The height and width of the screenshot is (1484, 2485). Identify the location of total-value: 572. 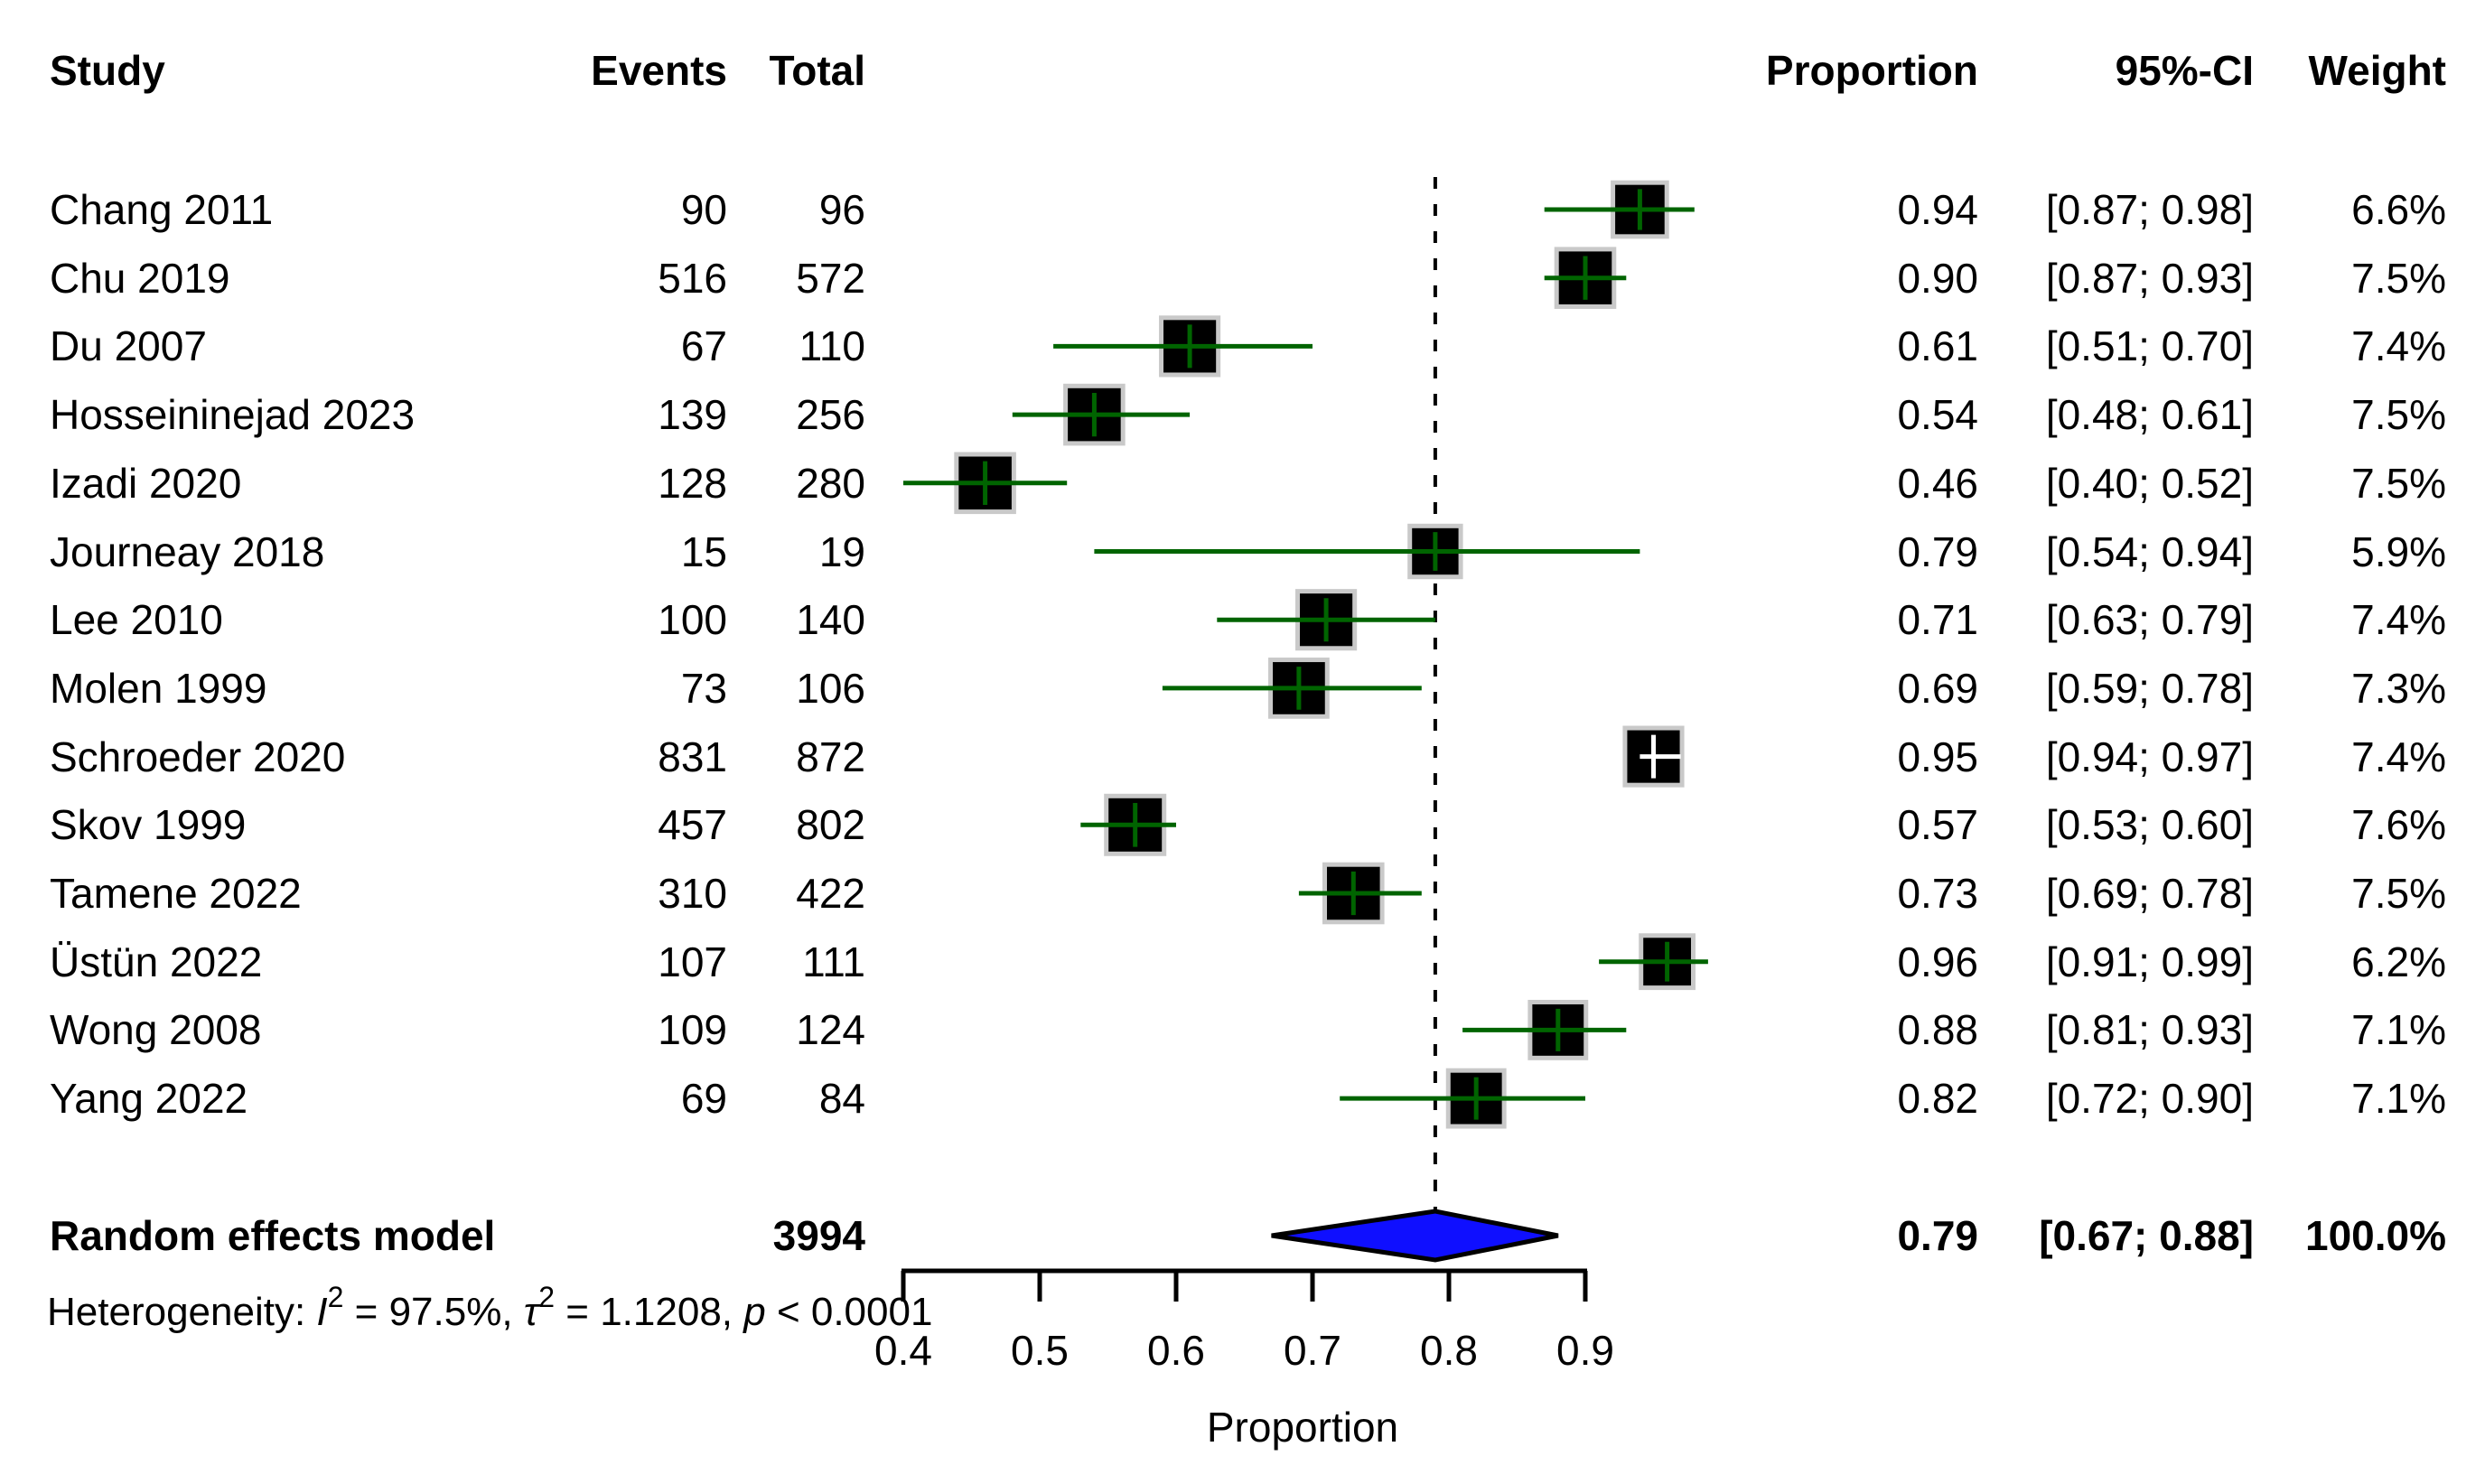
(831, 278).